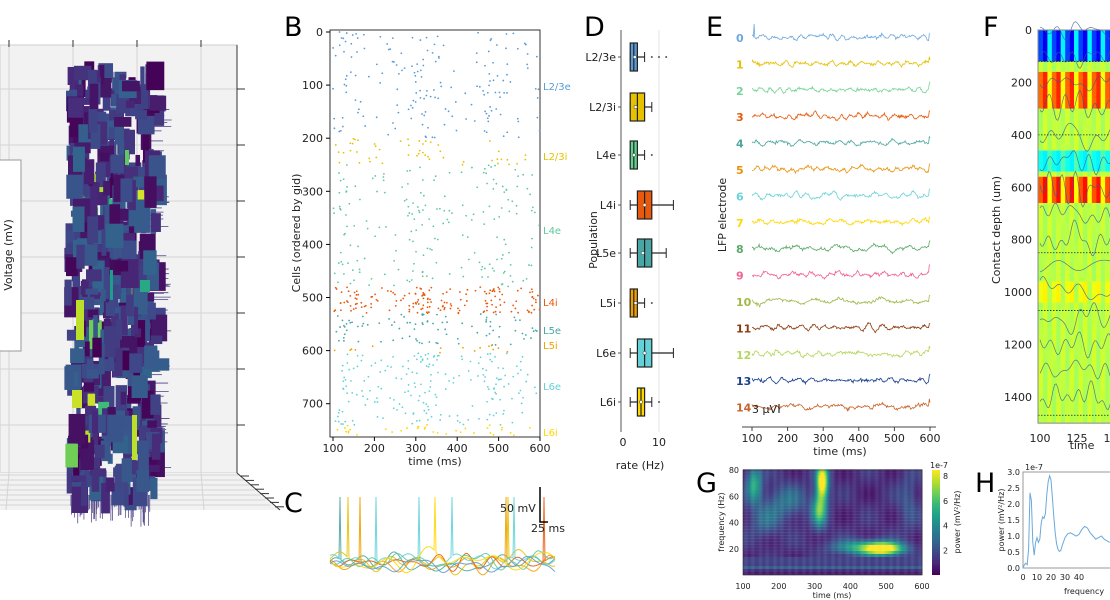 The width and height of the screenshot is (1110, 600). What do you see at coordinates (1074, 213) in the screenshot?
I see `lfp-overlay-trace` at bounding box center [1074, 213].